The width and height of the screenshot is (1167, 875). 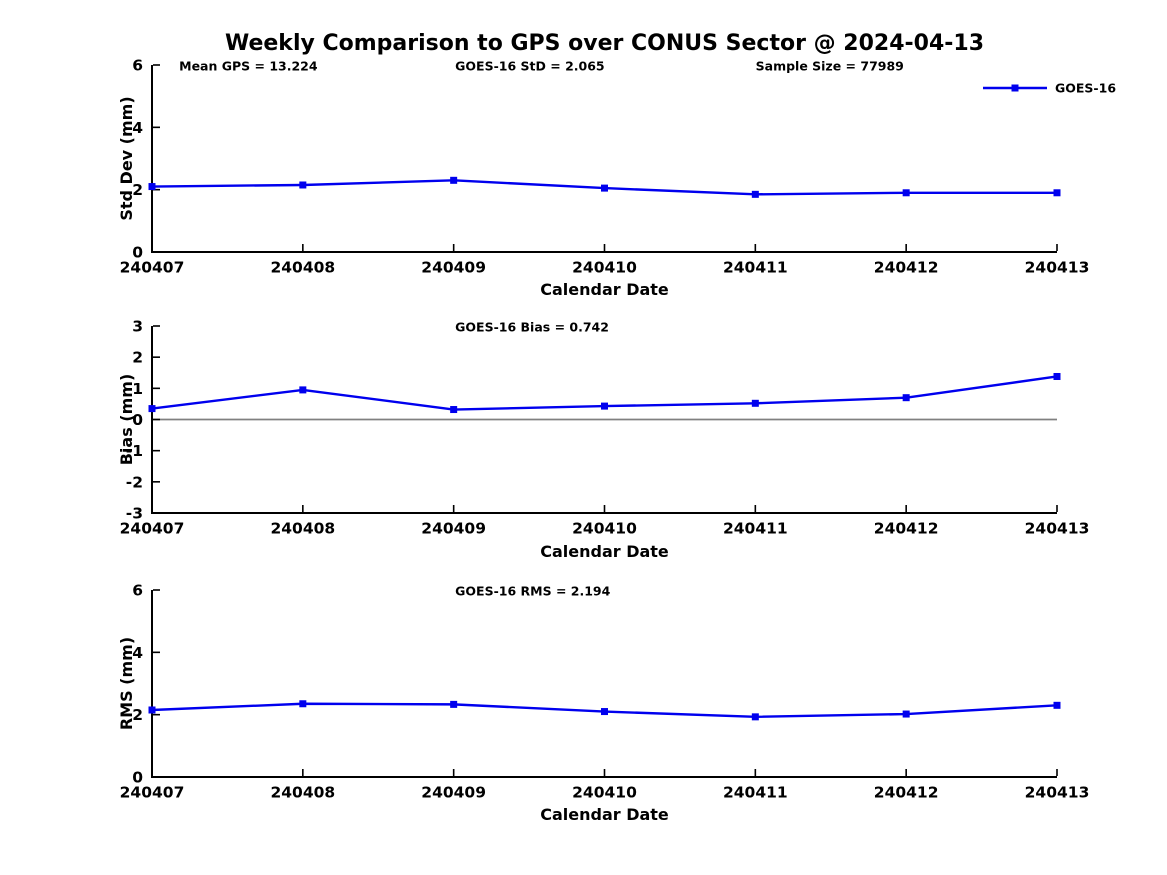 I want to click on legend: GOES-16, so click(x=1049, y=88).